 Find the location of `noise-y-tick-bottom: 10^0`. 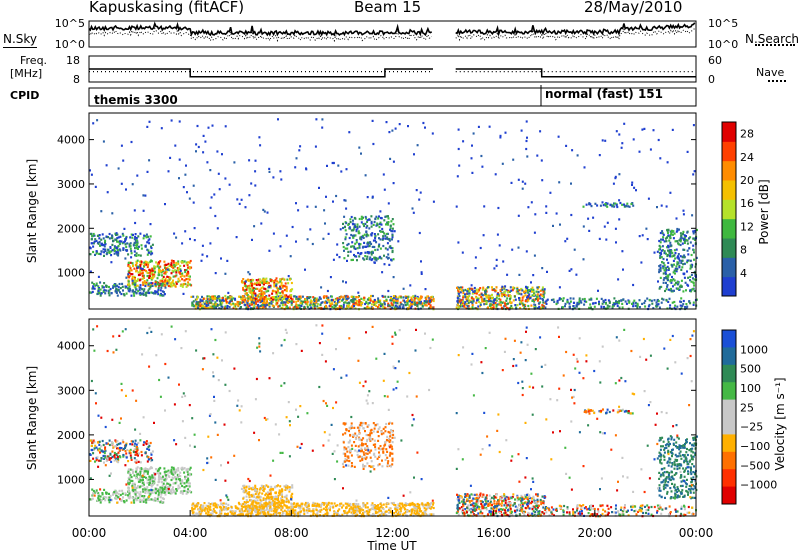

noise-y-tick-bottom: 10^0 is located at coordinates (70, 44).